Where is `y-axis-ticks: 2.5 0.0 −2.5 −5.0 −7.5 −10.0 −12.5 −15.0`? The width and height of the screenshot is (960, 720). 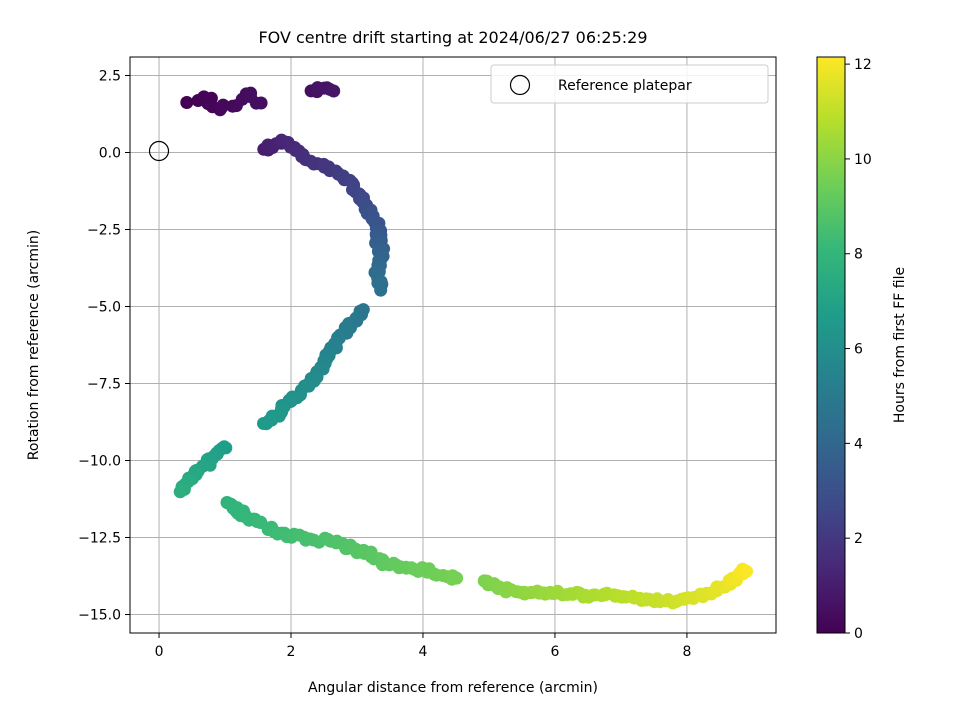
y-axis-ticks: 2.5 0.0 −2.5 −5.0 −7.5 −10.0 −12.5 −15.0 is located at coordinates (104, 346).